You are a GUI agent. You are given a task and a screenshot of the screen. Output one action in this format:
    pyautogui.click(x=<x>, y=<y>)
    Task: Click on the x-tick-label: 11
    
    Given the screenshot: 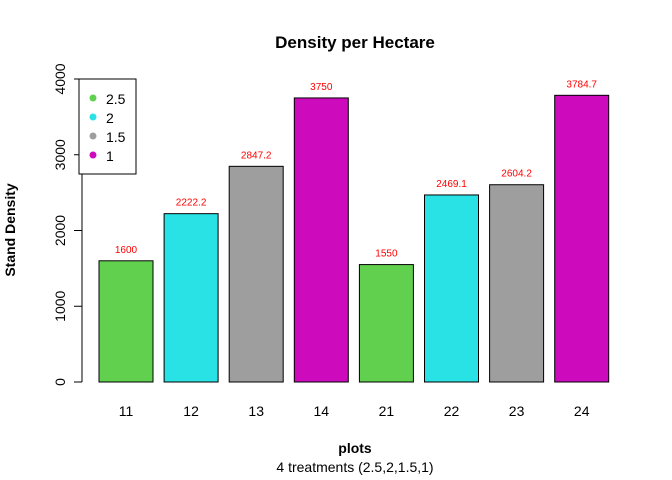 What is the action you would take?
    pyautogui.click(x=126, y=411)
    